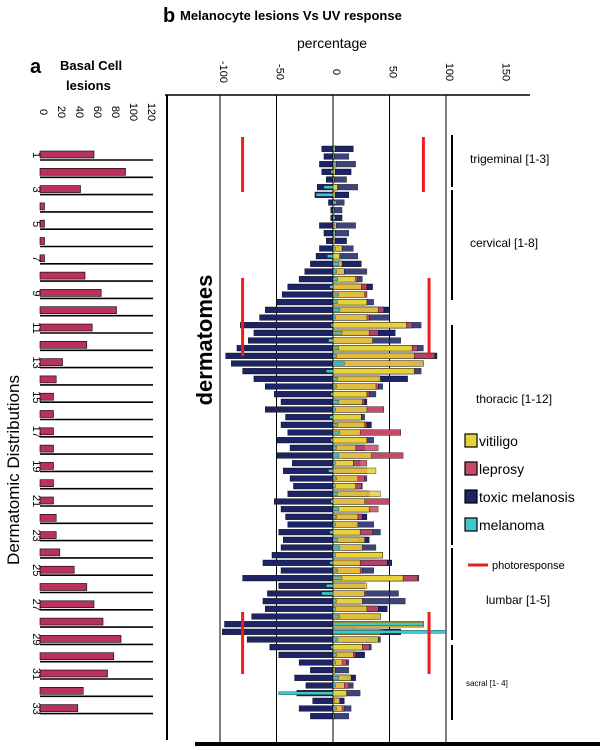 This screenshot has height=750, width=600. What do you see at coordinates (336, 72) in the screenshot?
I see `melanocyte-x-tick: 0` at bounding box center [336, 72].